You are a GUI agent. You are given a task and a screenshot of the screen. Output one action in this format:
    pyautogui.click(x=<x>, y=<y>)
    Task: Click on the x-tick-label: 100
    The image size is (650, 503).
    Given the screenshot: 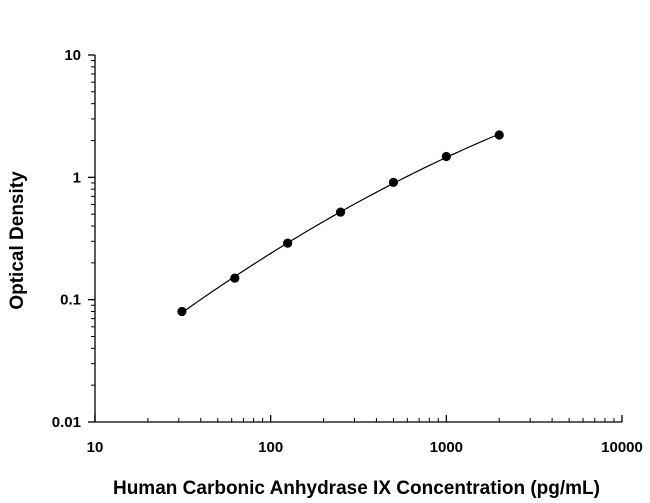 What is the action you would take?
    pyautogui.click(x=270, y=447)
    